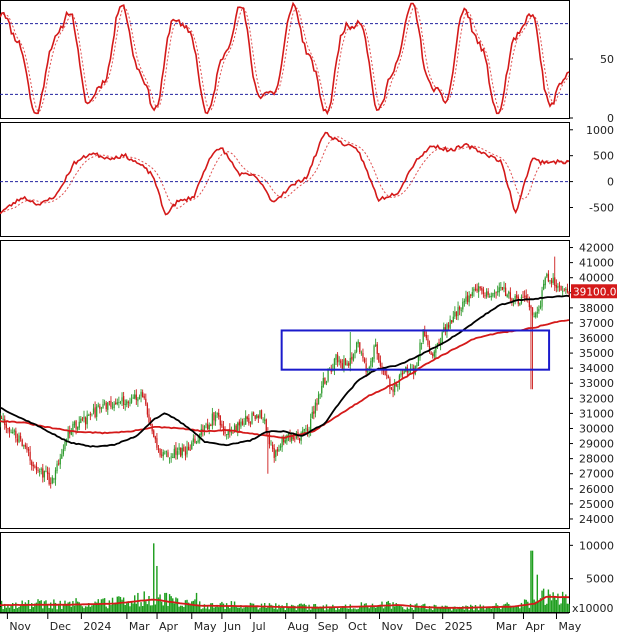 The height and width of the screenshot is (633, 617). I want to click on price-y-tick-label: 35000, so click(596, 353).